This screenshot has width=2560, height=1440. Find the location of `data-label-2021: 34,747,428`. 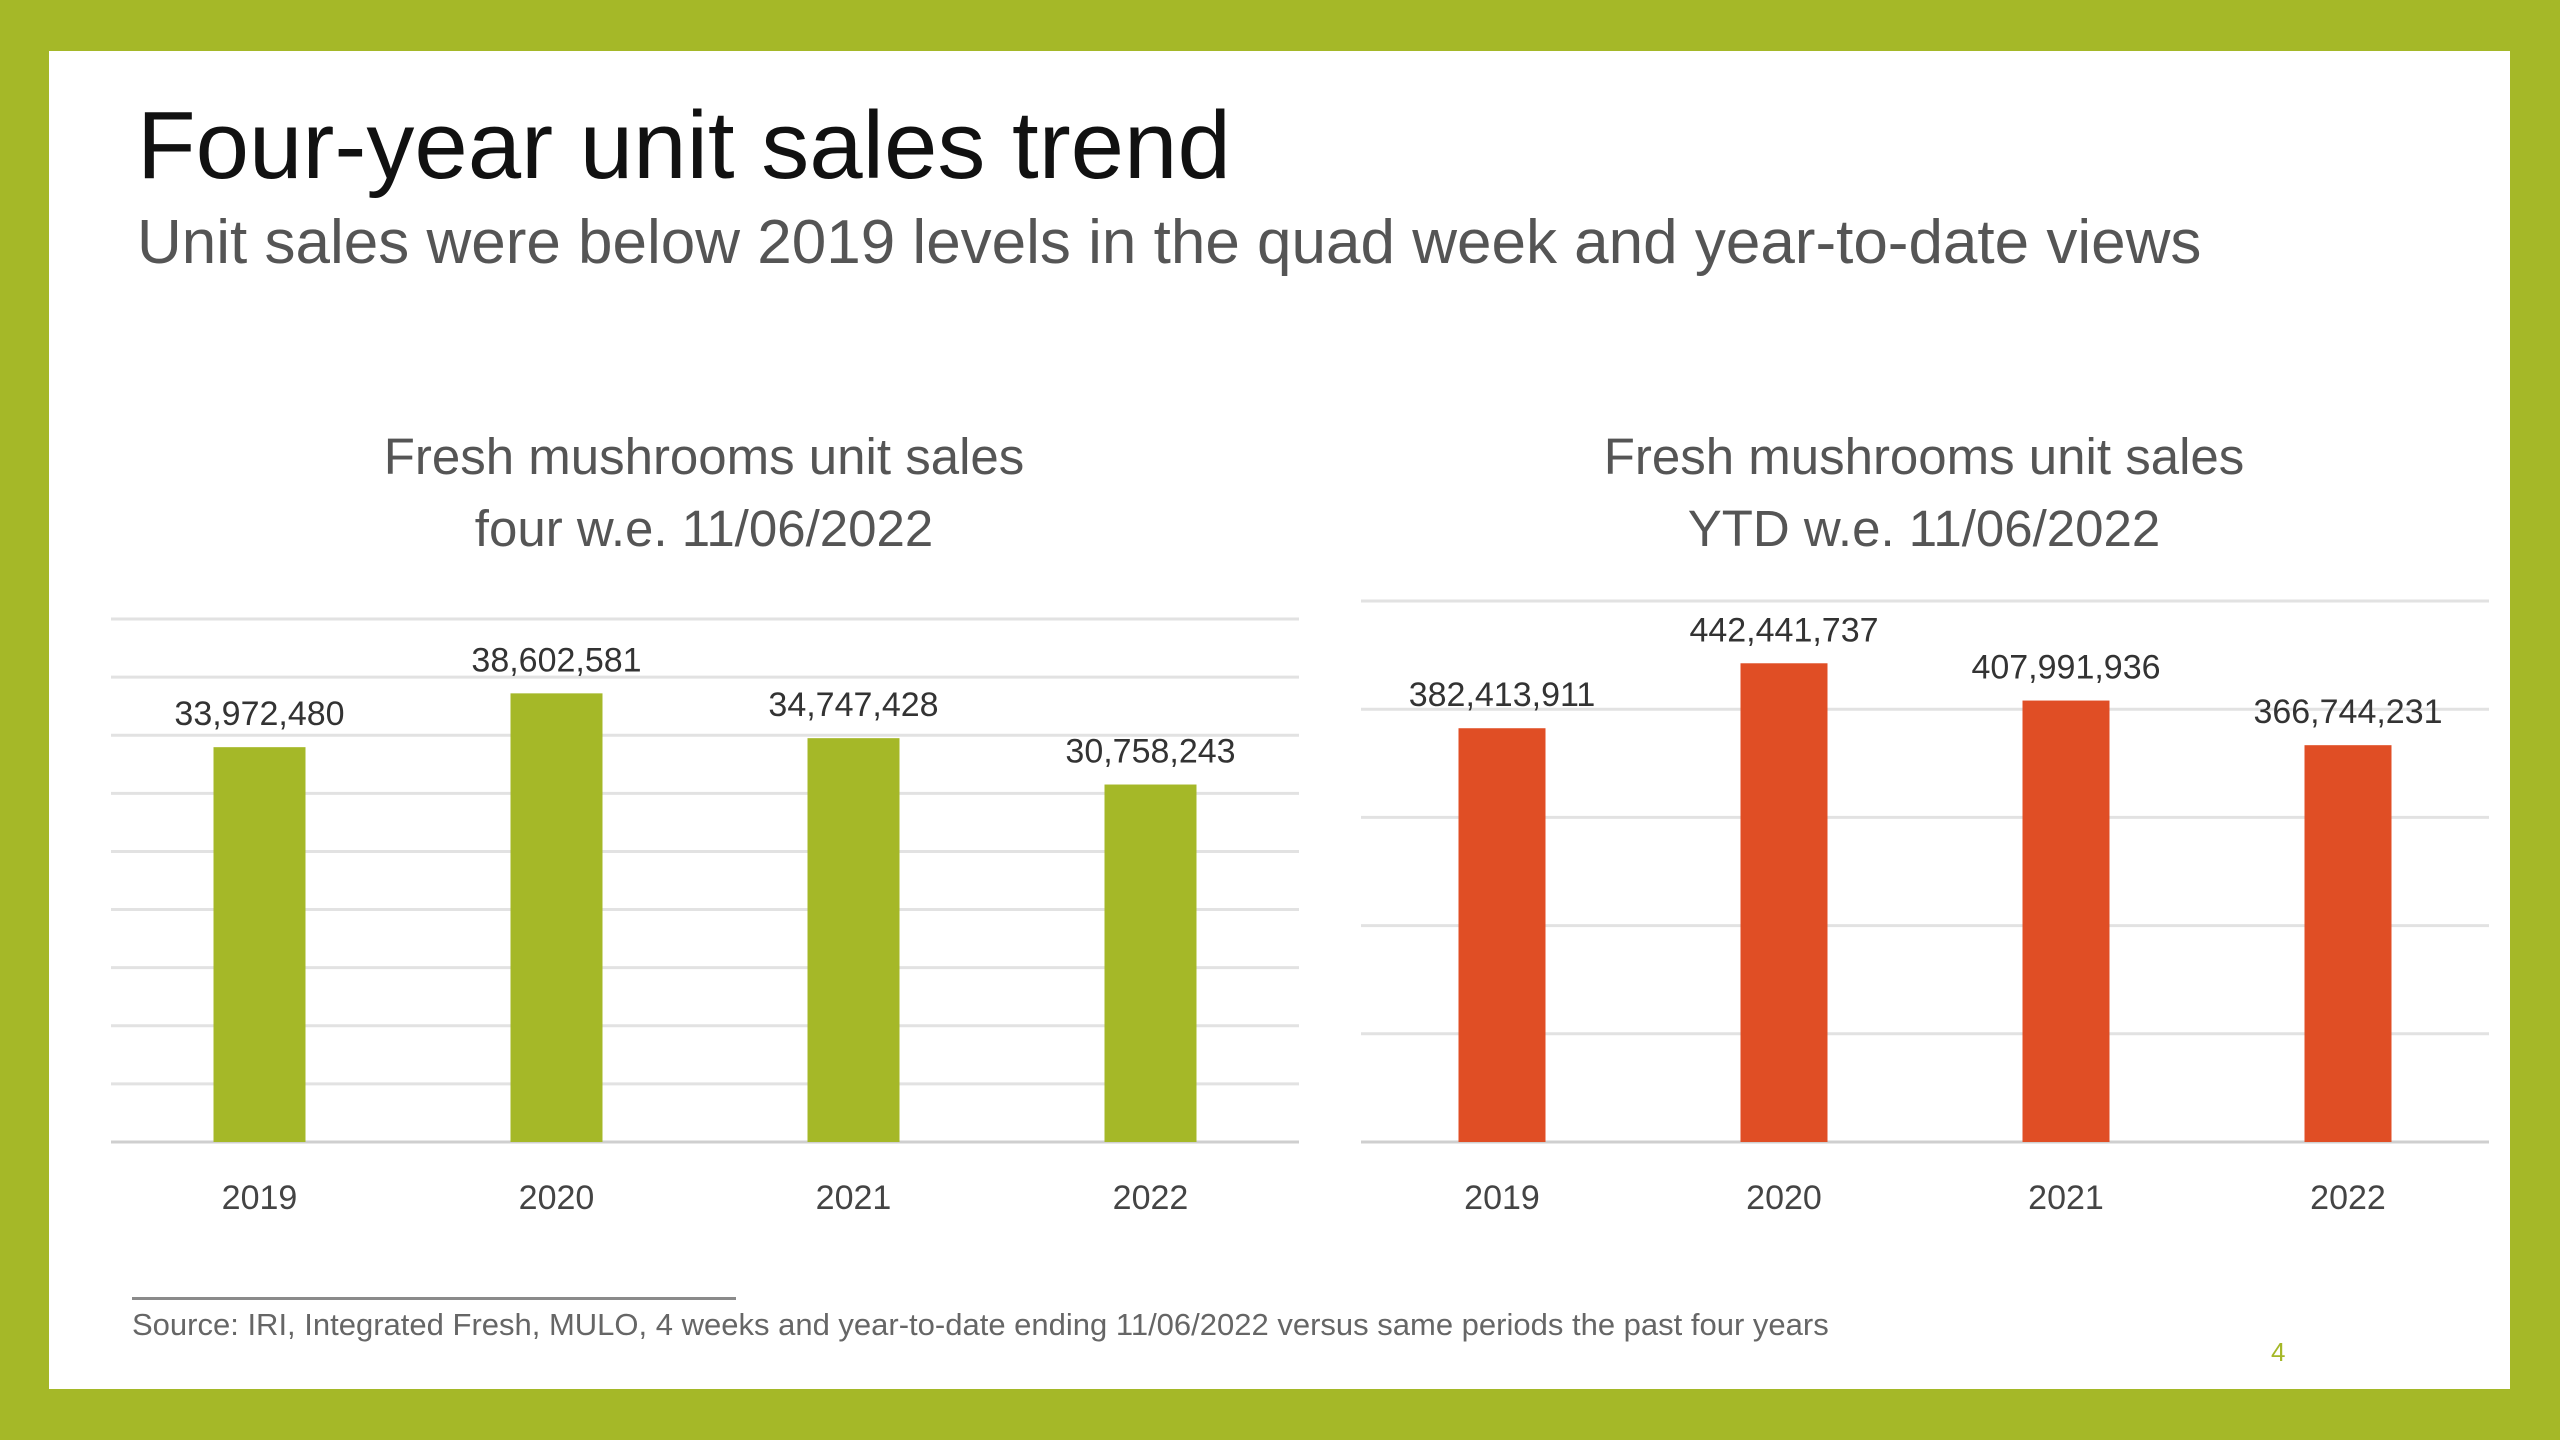

data-label-2021: 34,747,428 is located at coordinates (853, 705).